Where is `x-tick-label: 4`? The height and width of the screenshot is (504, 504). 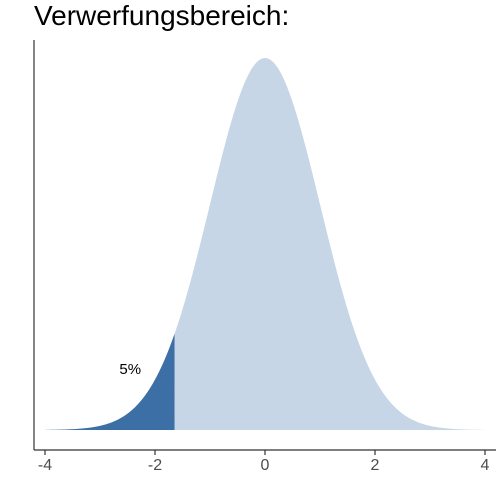 x-tick-label: 4 is located at coordinates (485, 465).